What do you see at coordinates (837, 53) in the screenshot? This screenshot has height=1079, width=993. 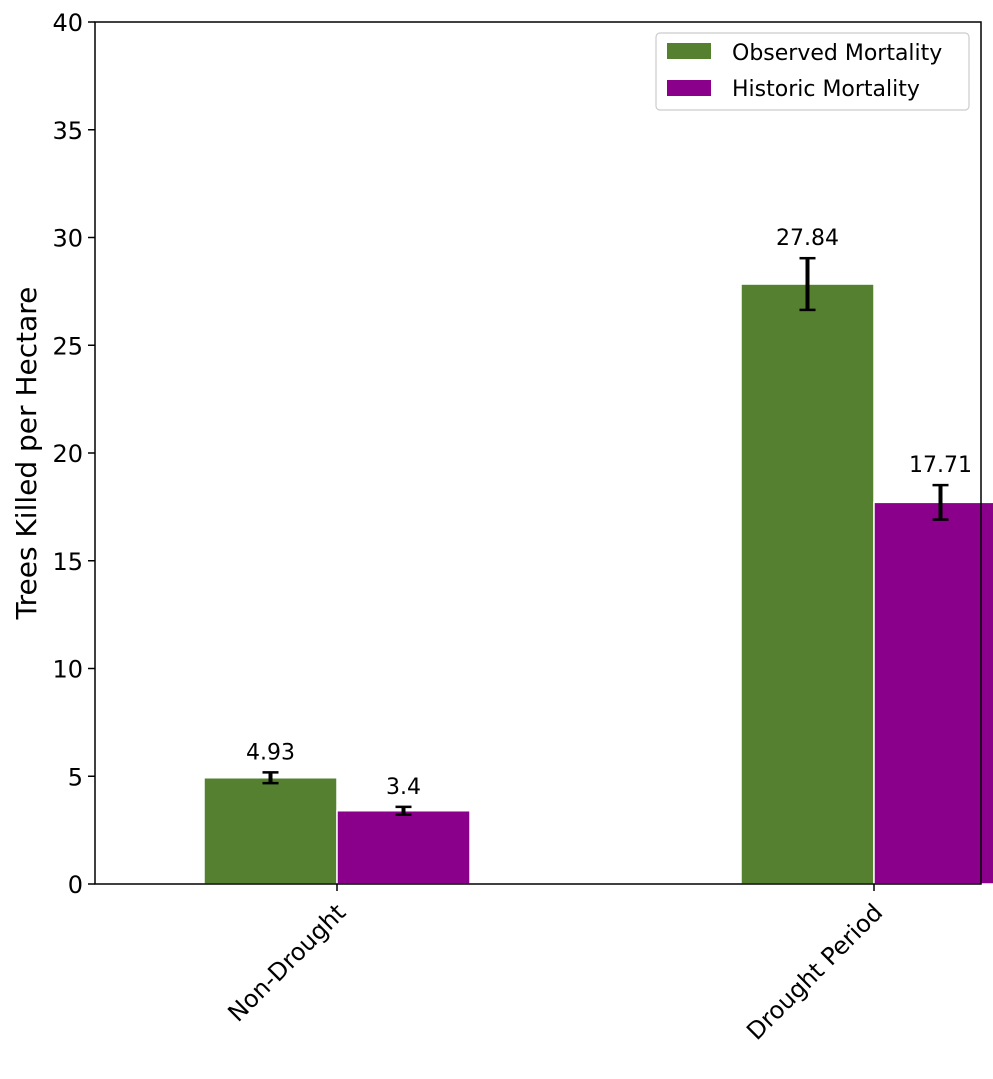 I see `legend-label-observed: Observed Mortality` at bounding box center [837, 53].